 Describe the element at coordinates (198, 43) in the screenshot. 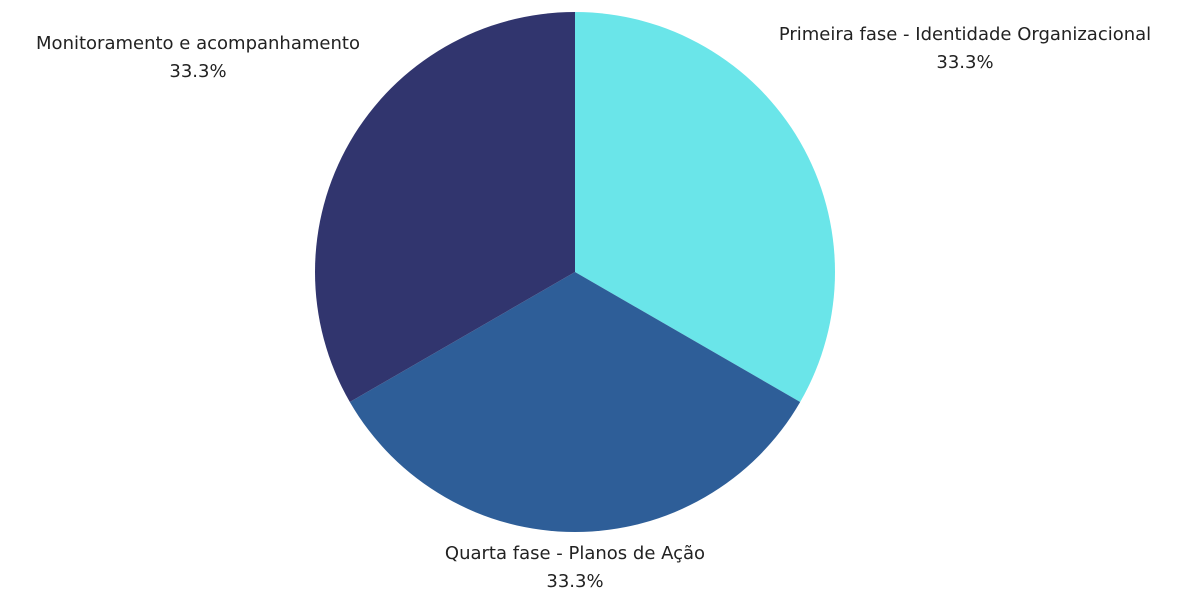

I see `slice-label-3: Monitoramento e acompanhamento` at that location.